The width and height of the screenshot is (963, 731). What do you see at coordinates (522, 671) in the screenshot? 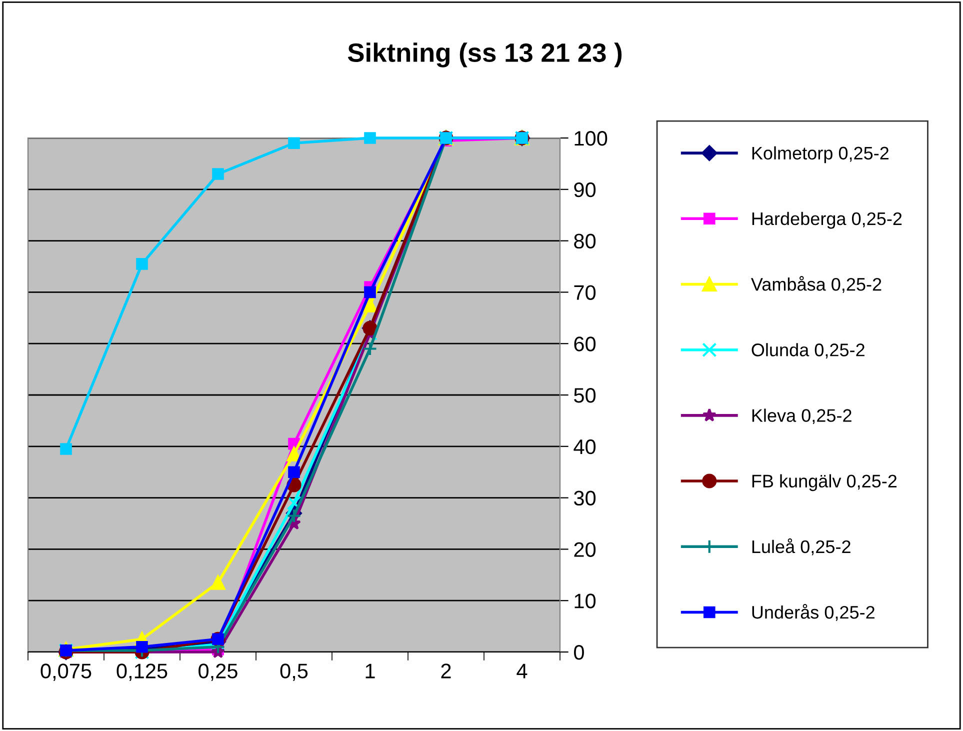
I see `x-tick-label: 4` at bounding box center [522, 671].